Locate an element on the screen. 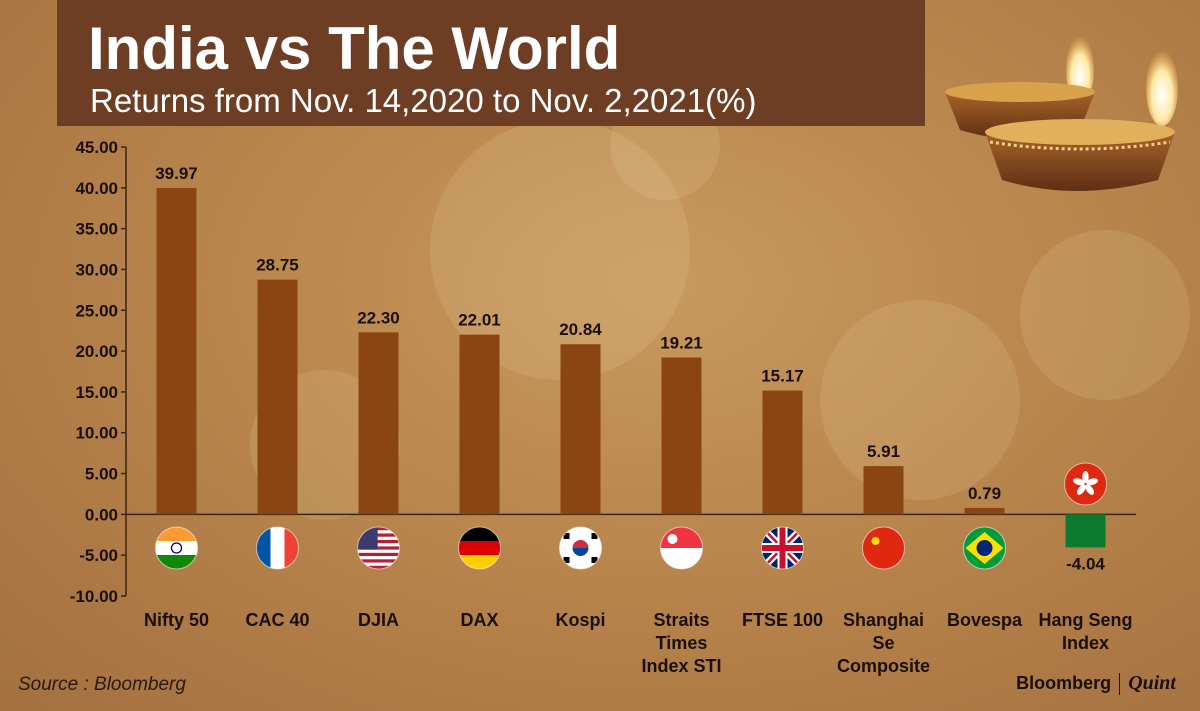 This screenshot has height=711, width=1200. y-tick-label: 10.00 is located at coordinates (96, 433).